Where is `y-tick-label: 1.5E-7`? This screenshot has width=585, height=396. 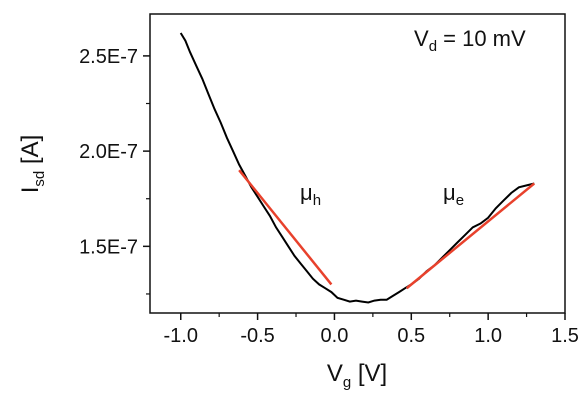 y-tick-label: 1.5E-7 is located at coordinates (108, 247).